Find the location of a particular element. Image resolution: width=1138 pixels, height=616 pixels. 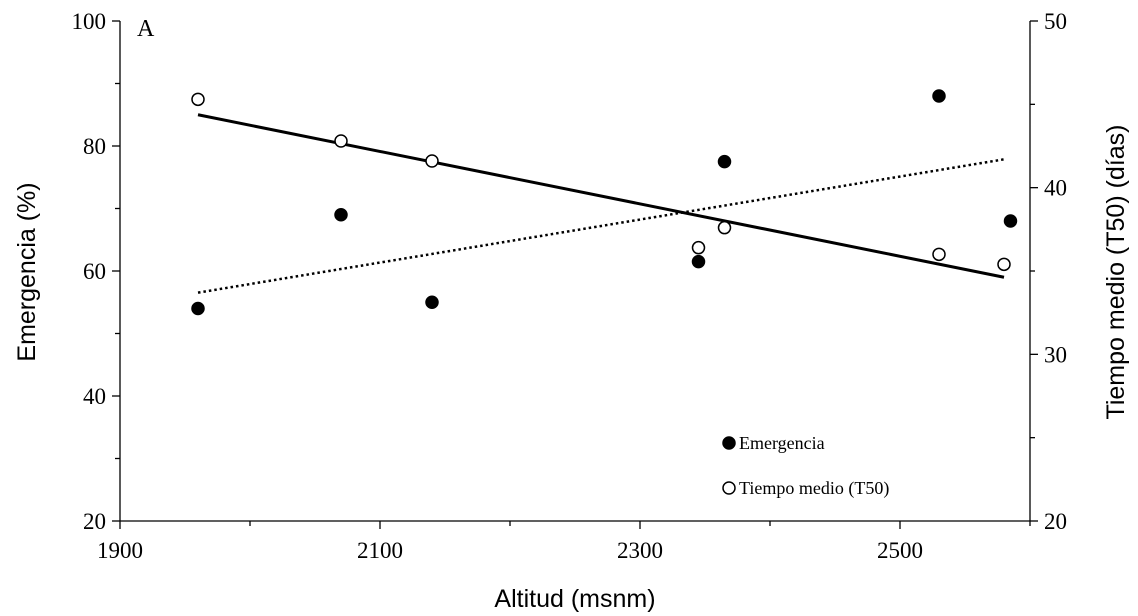

y-left-tick-label: 20 is located at coordinates (94, 521).